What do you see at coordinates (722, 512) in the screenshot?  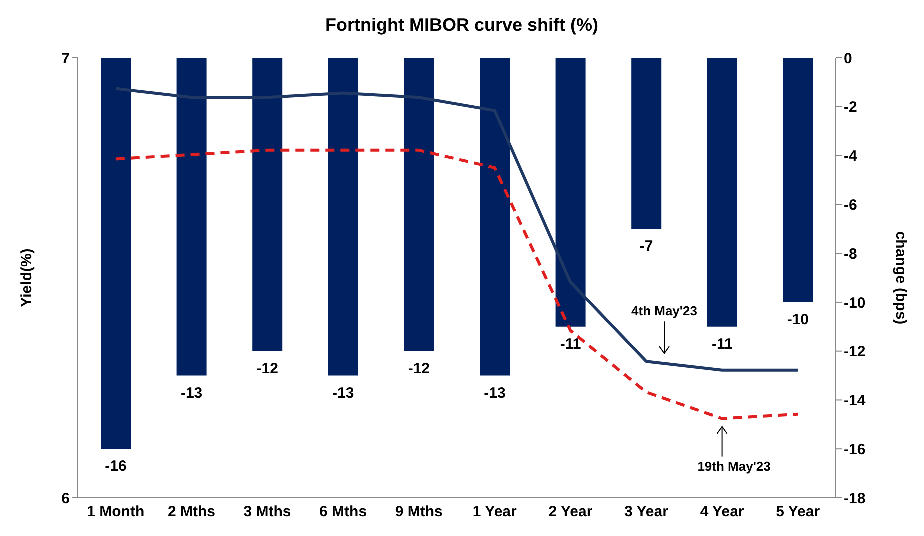 I see `x-tick-label: 4 Year` at bounding box center [722, 512].